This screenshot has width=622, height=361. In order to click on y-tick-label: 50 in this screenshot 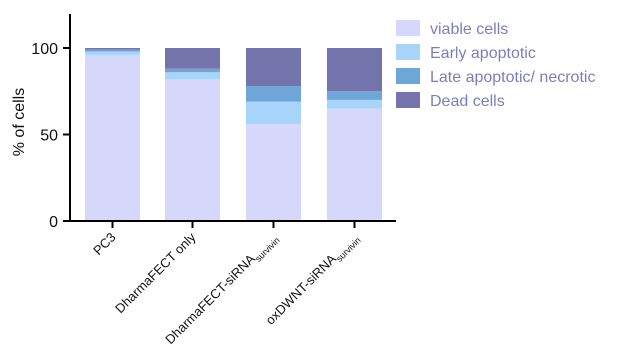, I will do `click(49, 136)`.